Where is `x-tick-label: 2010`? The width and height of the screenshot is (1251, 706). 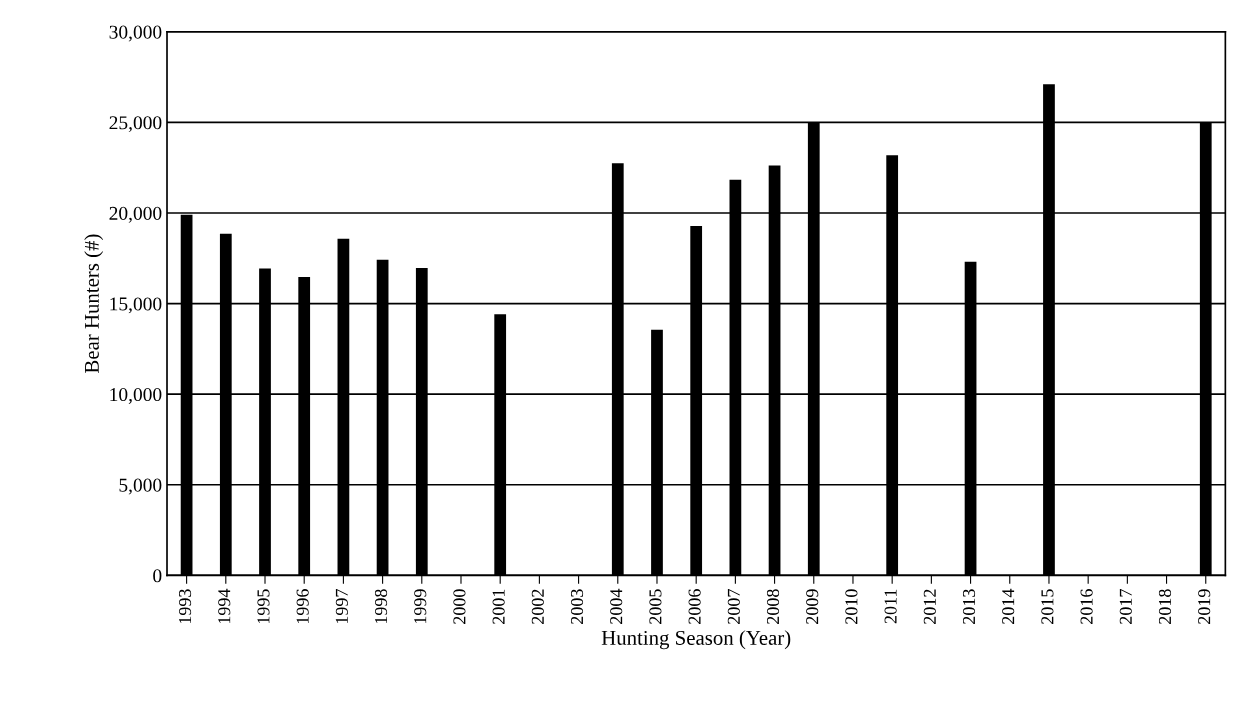 x-tick-label: 2010 is located at coordinates (851, 606).